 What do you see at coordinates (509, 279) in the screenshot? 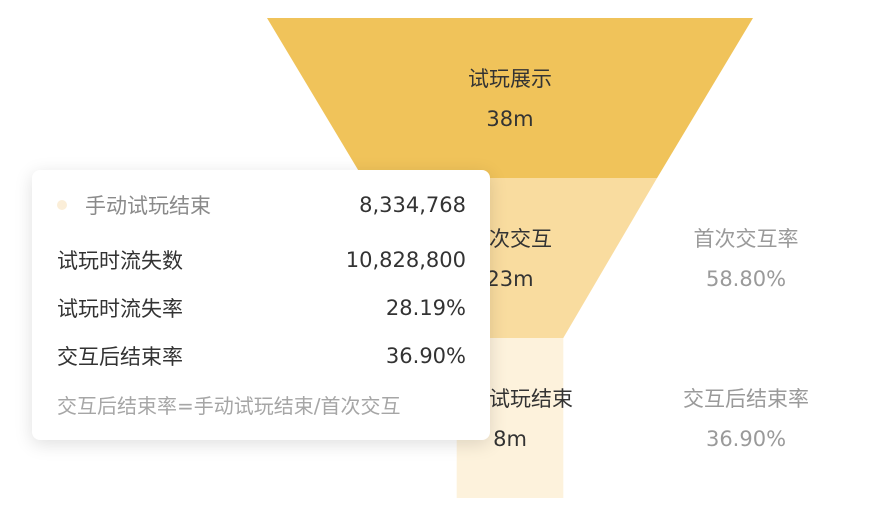
I see `funnel-stage-value: 23m` at bounding box center [509, 279].